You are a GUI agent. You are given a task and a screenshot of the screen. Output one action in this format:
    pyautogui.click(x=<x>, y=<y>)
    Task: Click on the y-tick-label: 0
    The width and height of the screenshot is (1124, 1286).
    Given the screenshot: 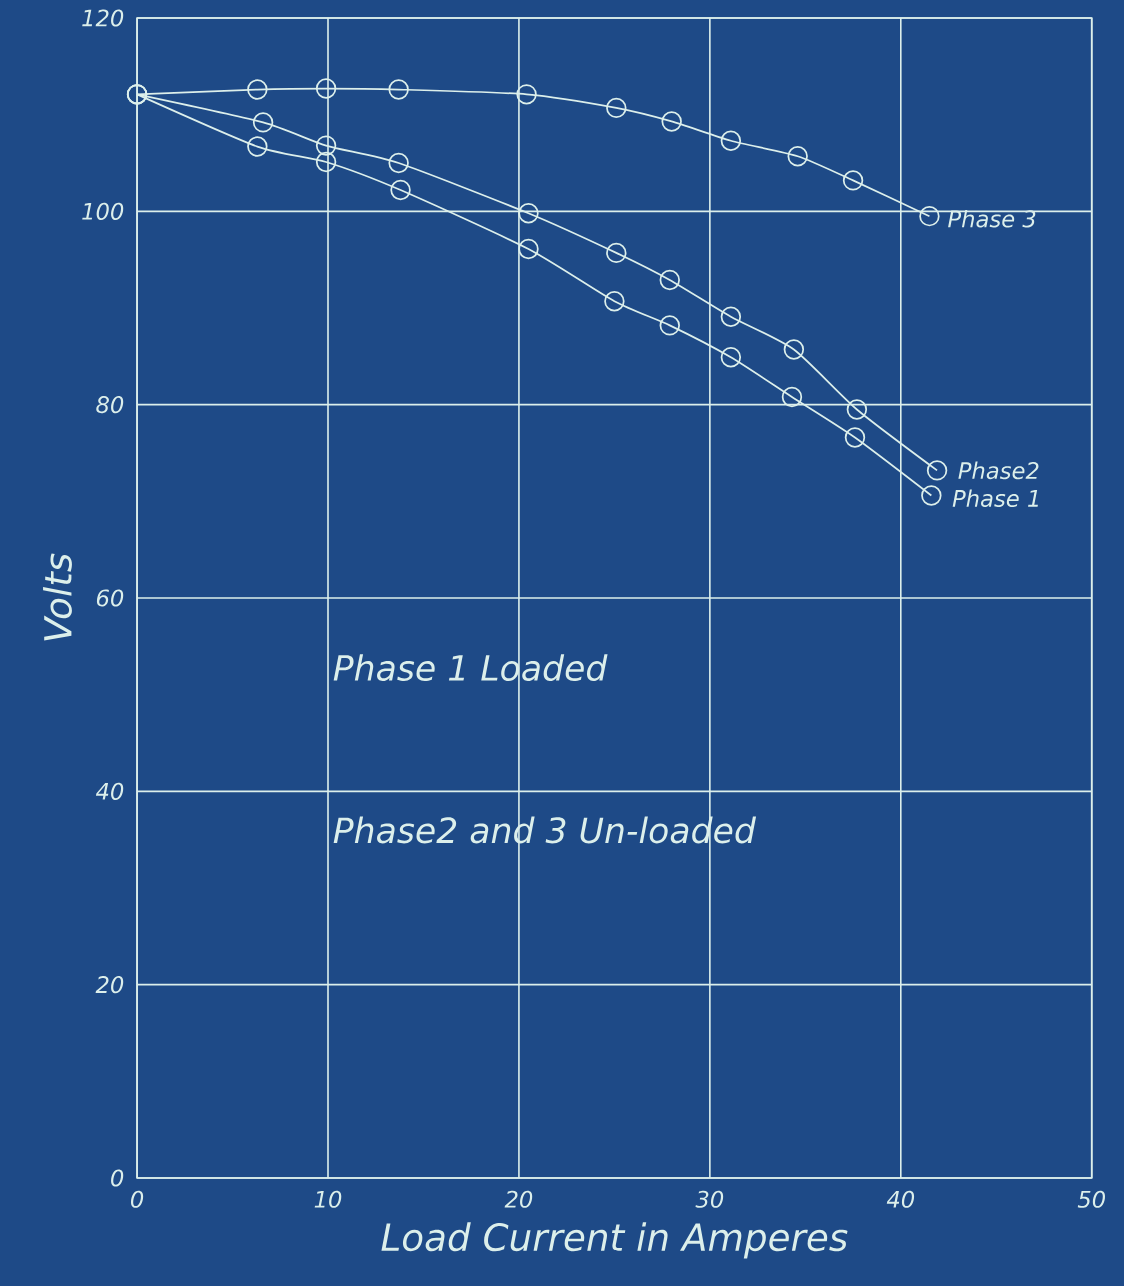 What is the action you would take?
    pyautogui.click(x=117, y=1178)
    